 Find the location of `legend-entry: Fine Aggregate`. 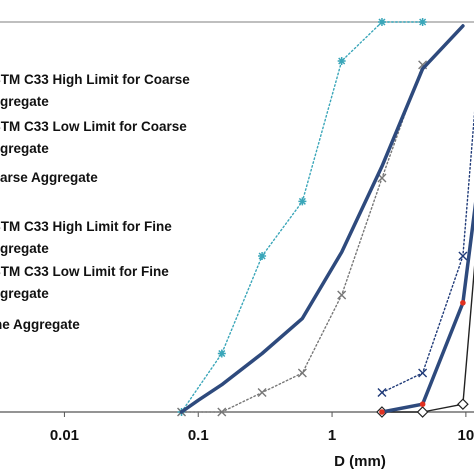

legend-entry: Fine Aggregate is located at coordinates (40, 324).